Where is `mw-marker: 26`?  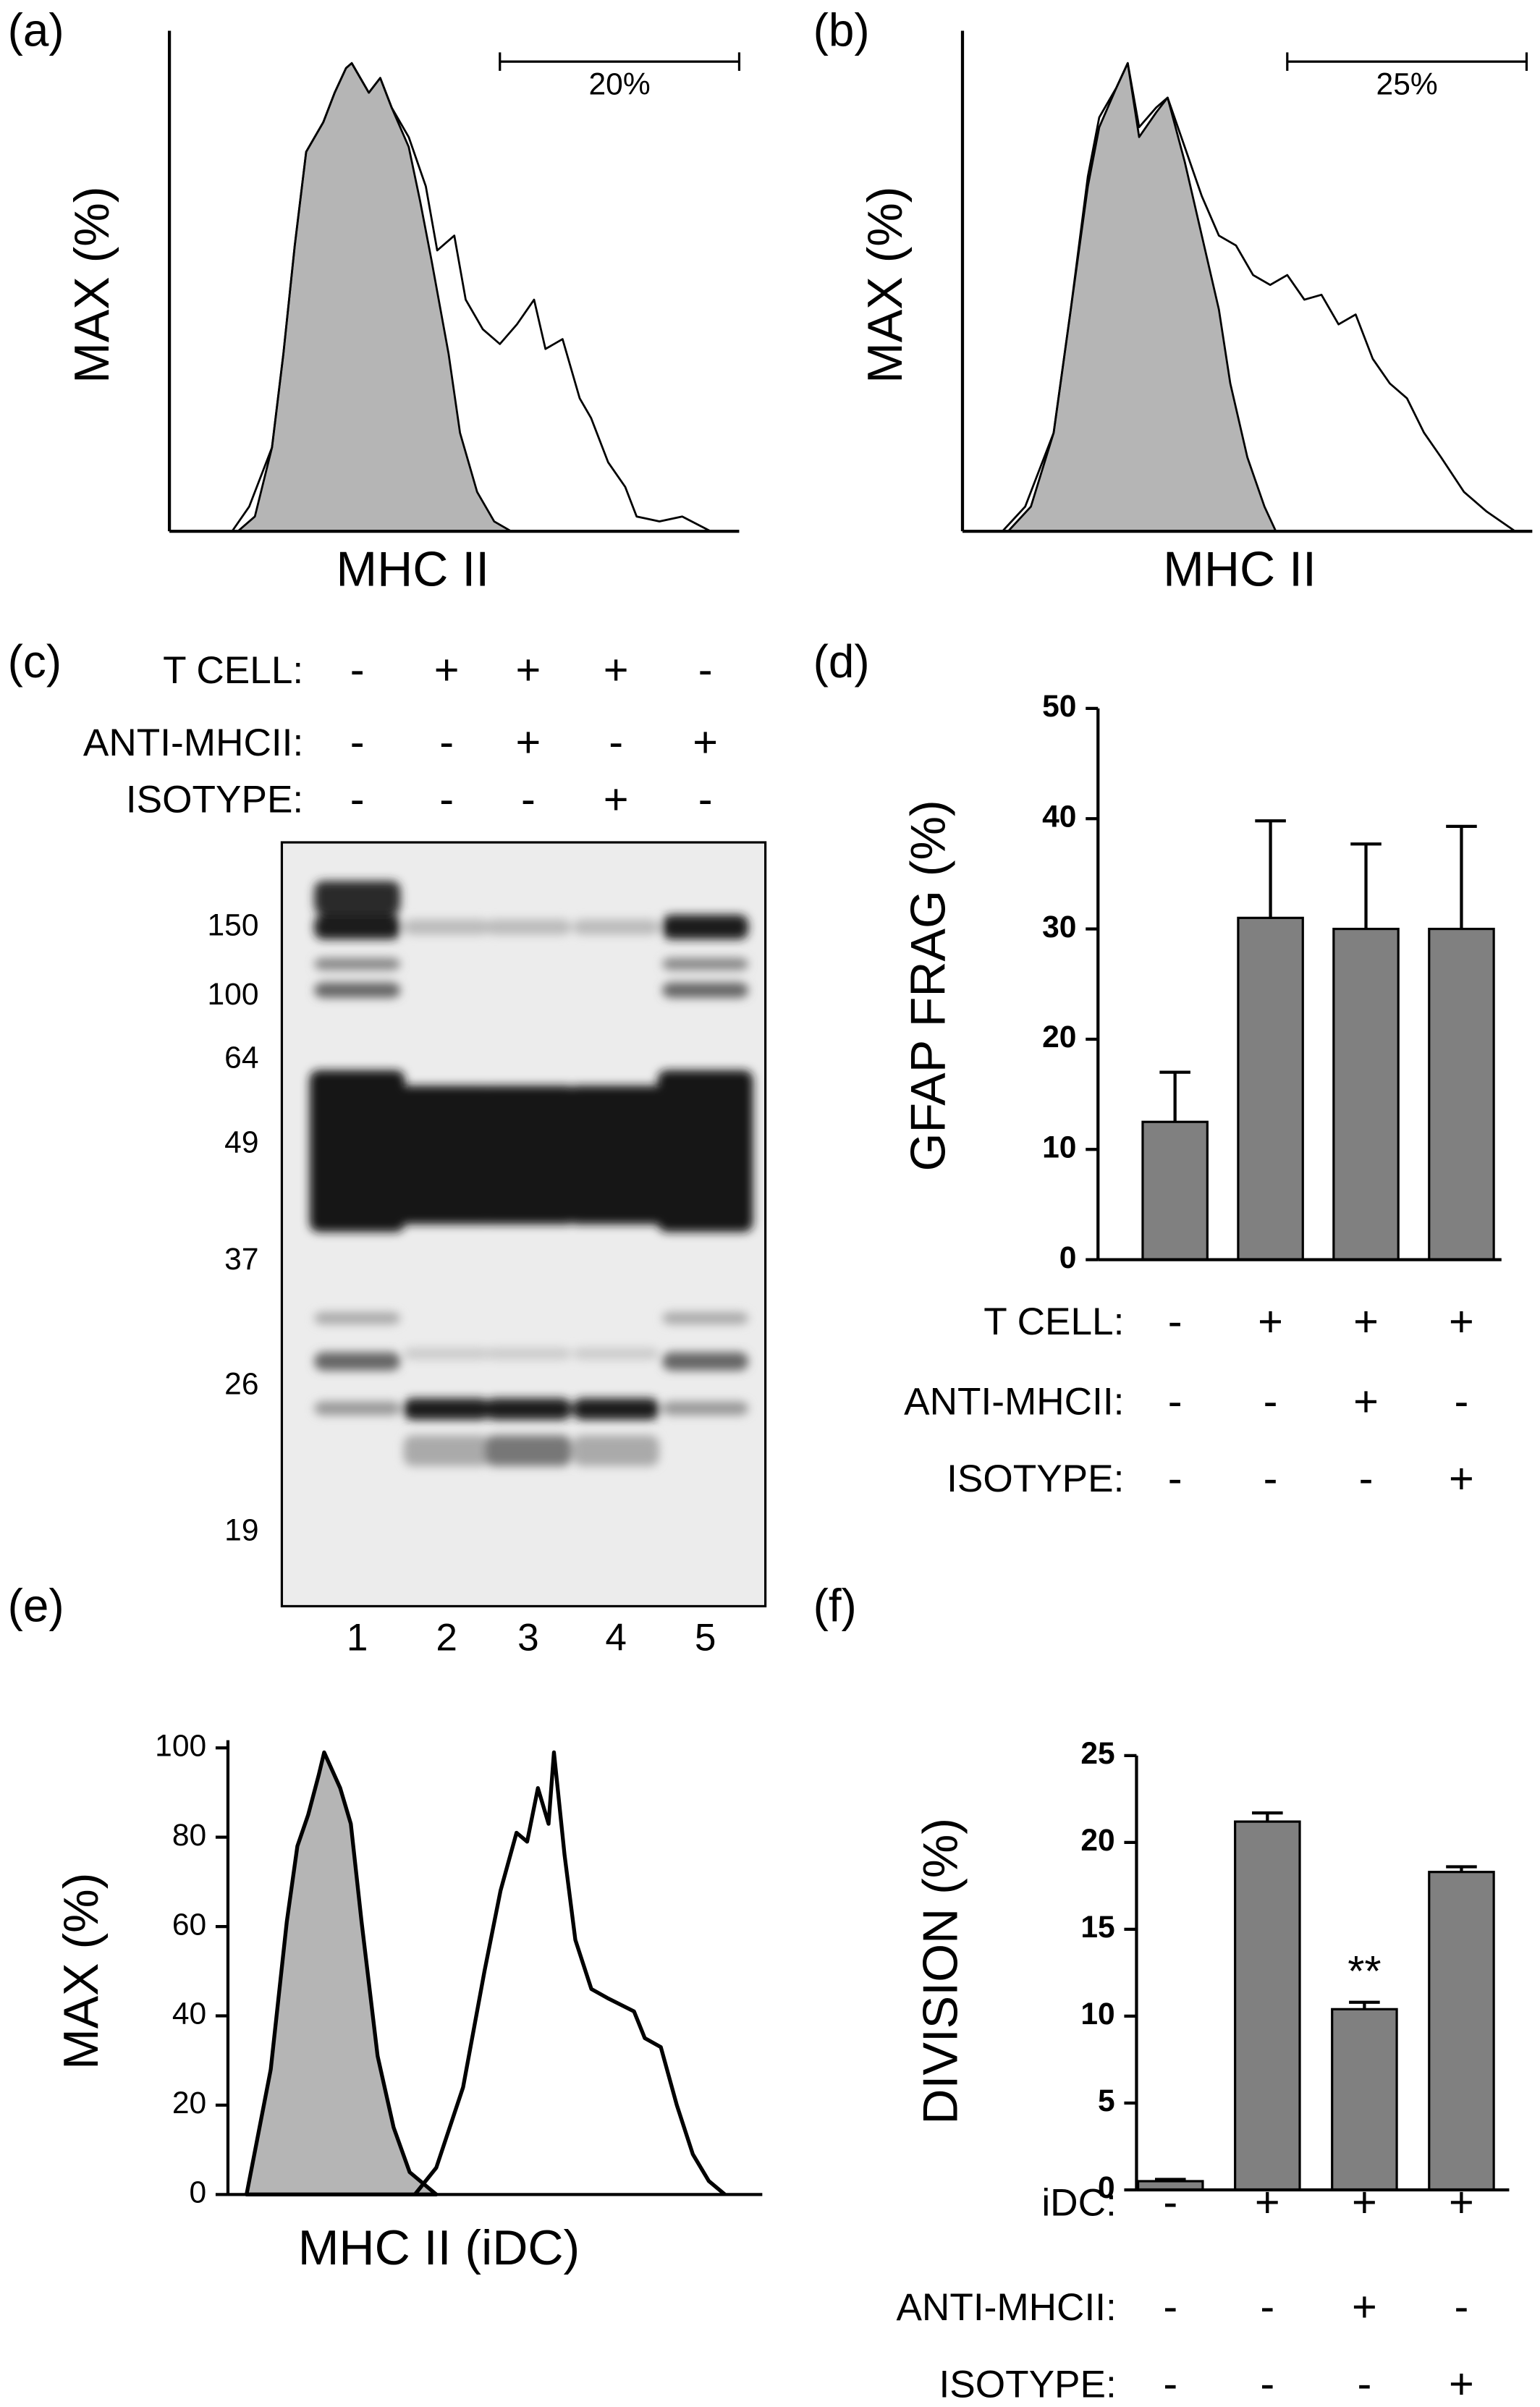 mw-marker: 26 is located at coordinates (241, 1383).